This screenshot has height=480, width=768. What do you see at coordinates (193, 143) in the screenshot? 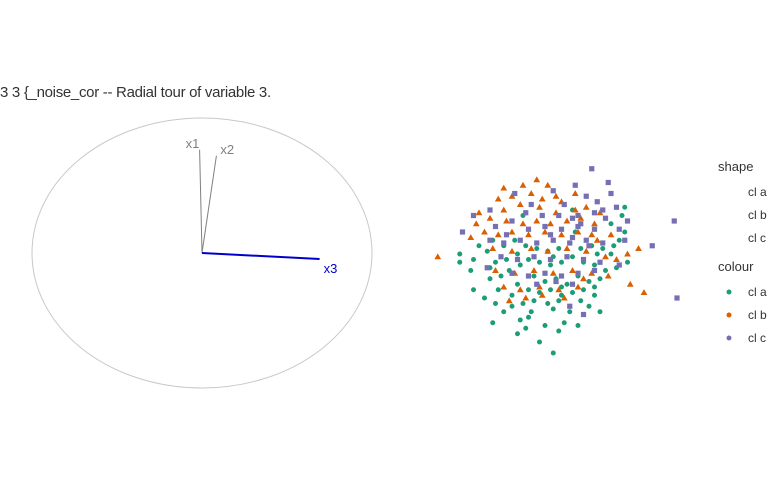
I see `axis-label-x1: x1` at bounding box center [193, 143].